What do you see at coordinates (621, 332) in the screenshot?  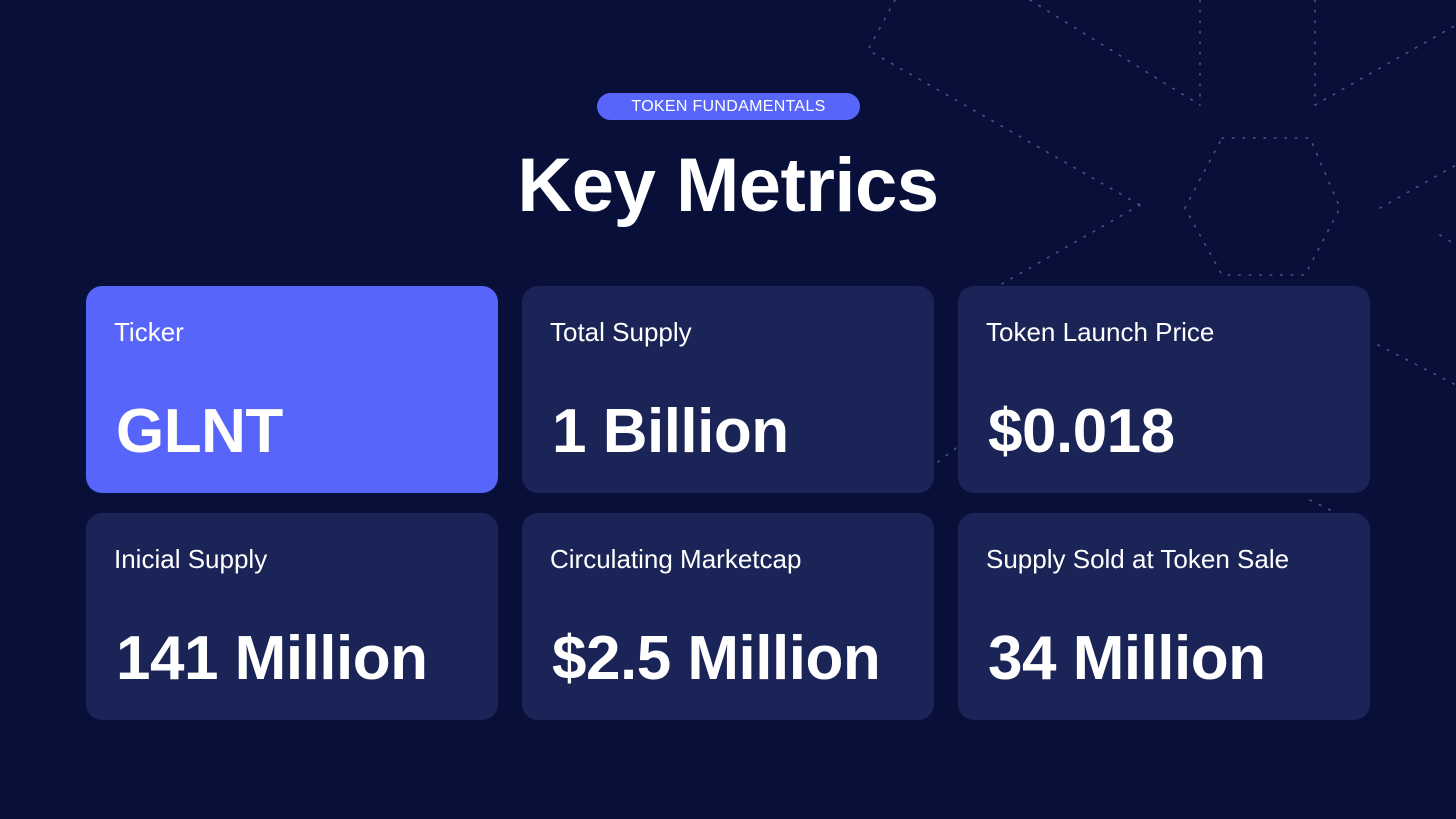 I see `metric-label: Total Supply` at bounding box center [621, 332].